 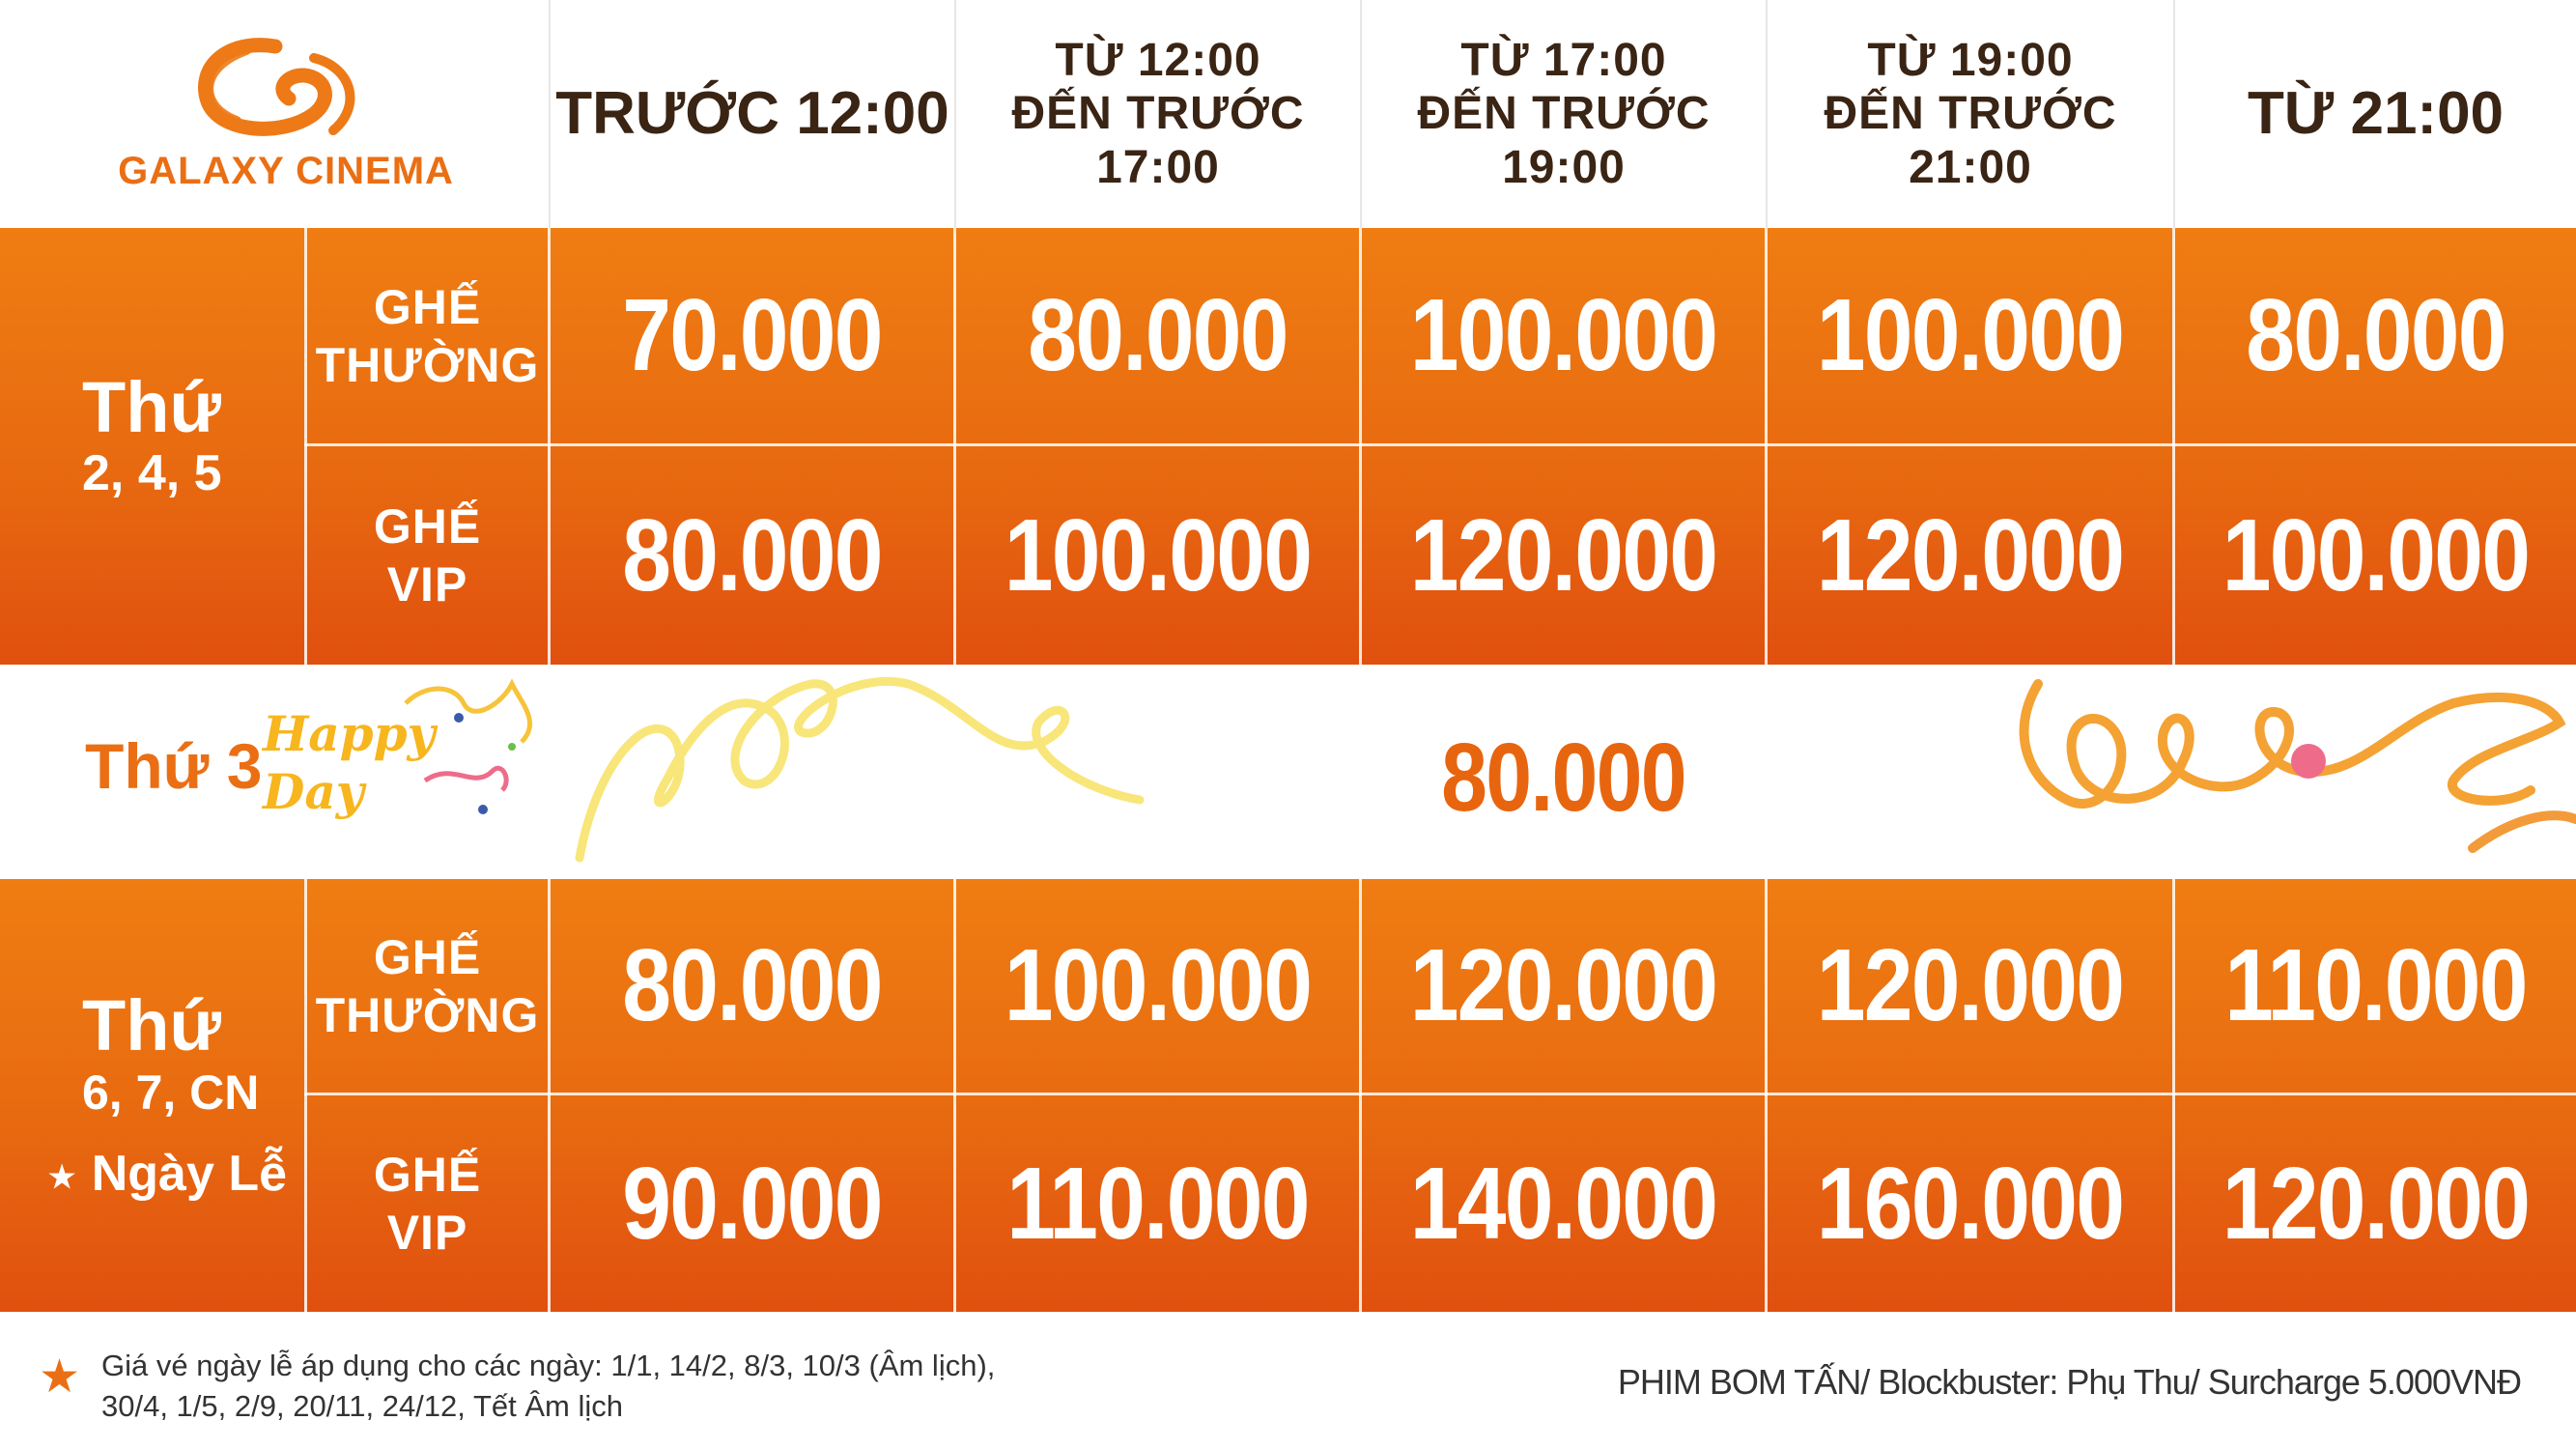 What do you see at coordinates (167, 1174) in the screenshot?
I see `holiday-label: ★ Ngày Lễ` at bounding box center [167, 1174].